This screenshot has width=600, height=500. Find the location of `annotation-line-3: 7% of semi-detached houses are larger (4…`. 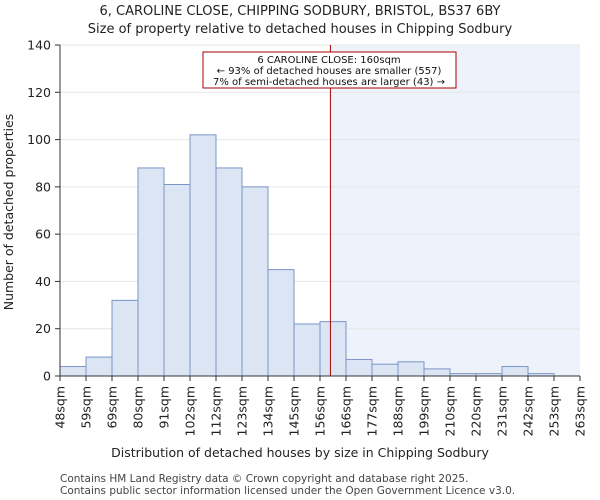

annotation-line-3: 7% of semi-detached houses are larger (4… is located at coordinates (329, 82).